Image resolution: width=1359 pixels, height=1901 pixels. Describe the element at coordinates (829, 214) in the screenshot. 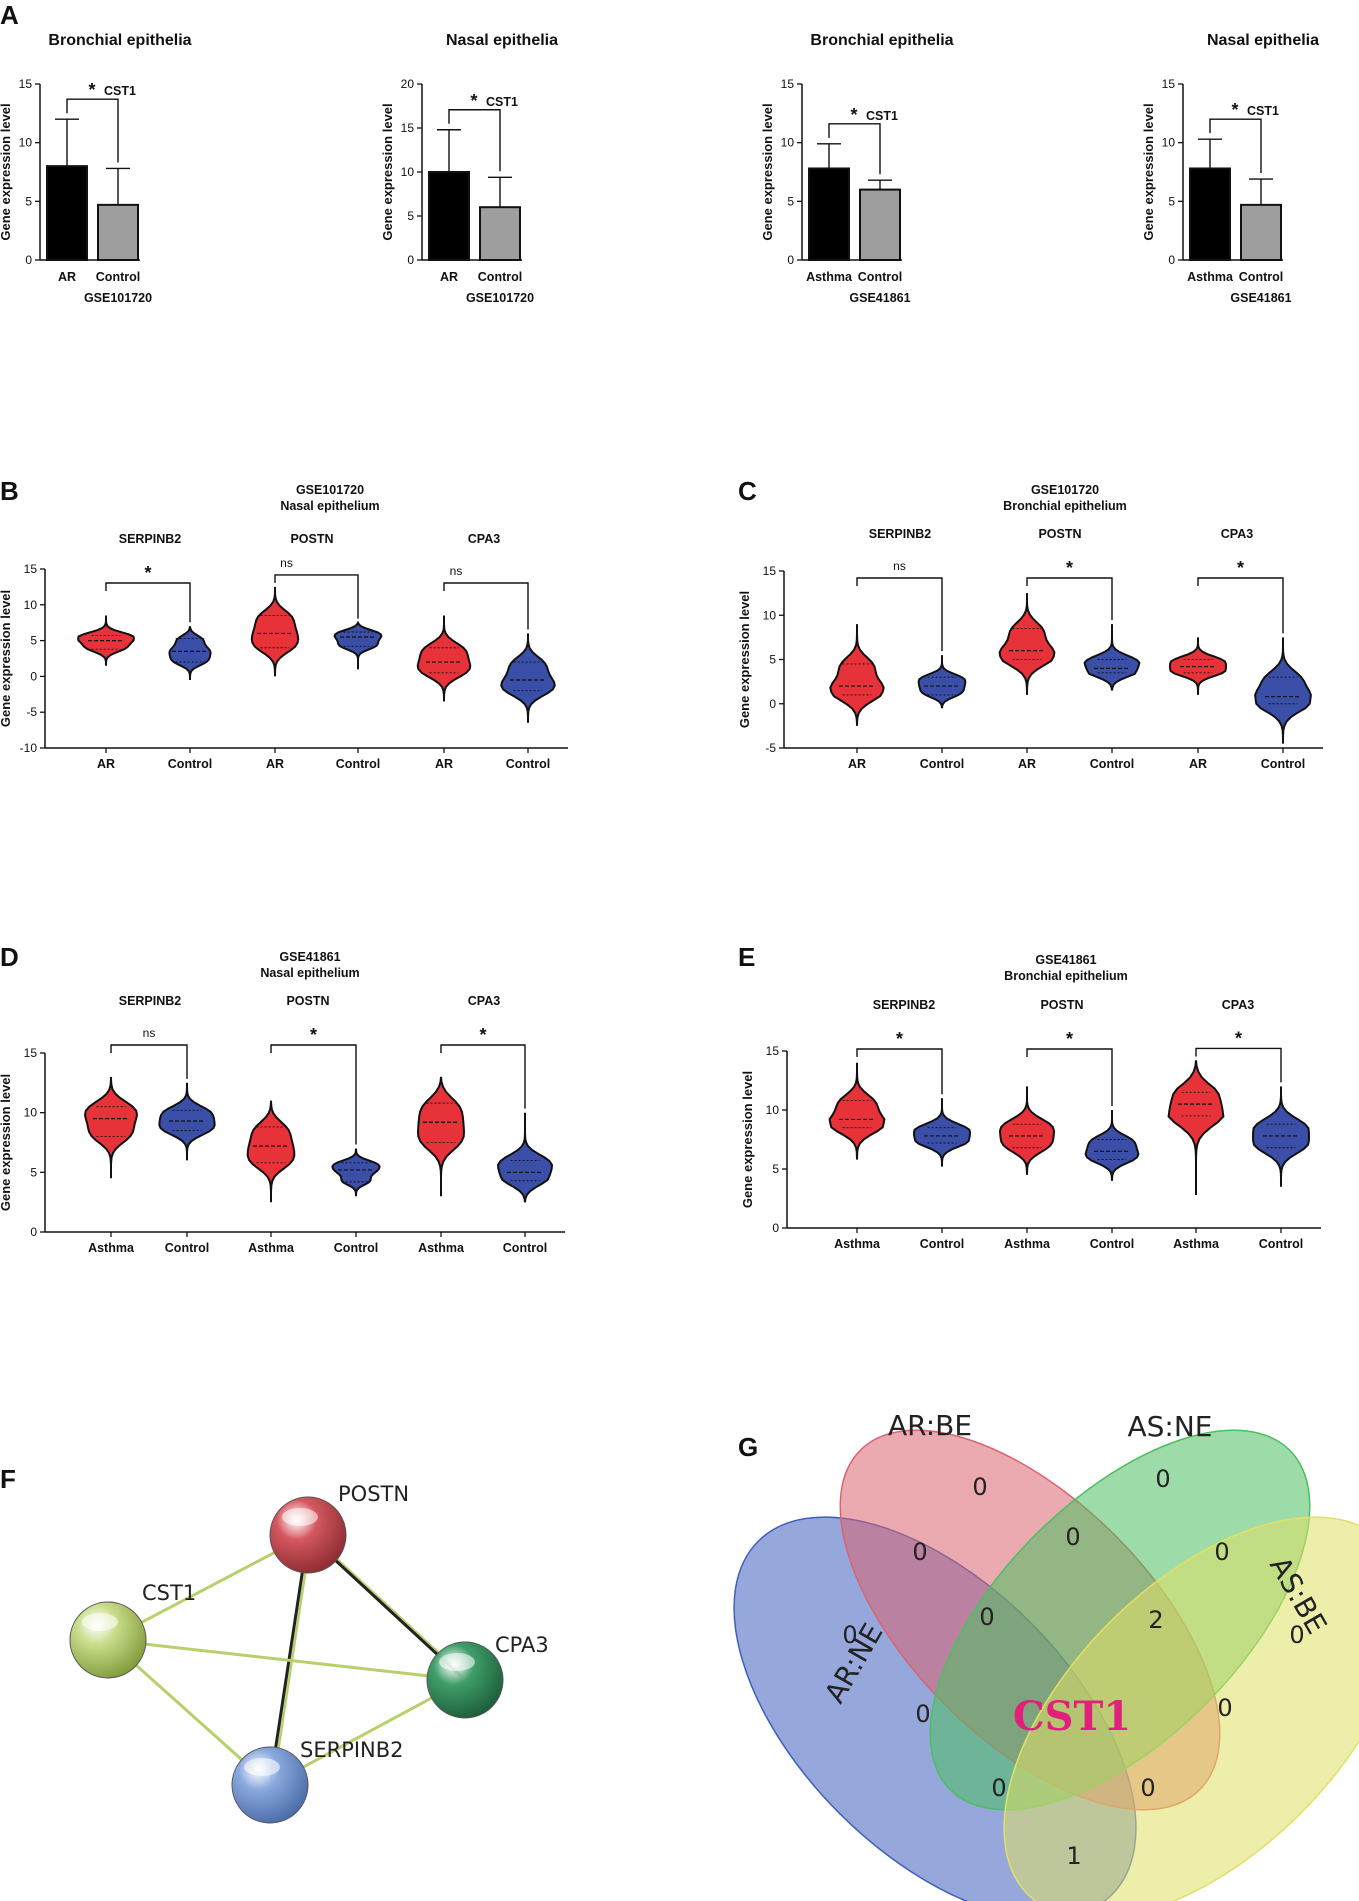

I see `bar-asthma` at that location.